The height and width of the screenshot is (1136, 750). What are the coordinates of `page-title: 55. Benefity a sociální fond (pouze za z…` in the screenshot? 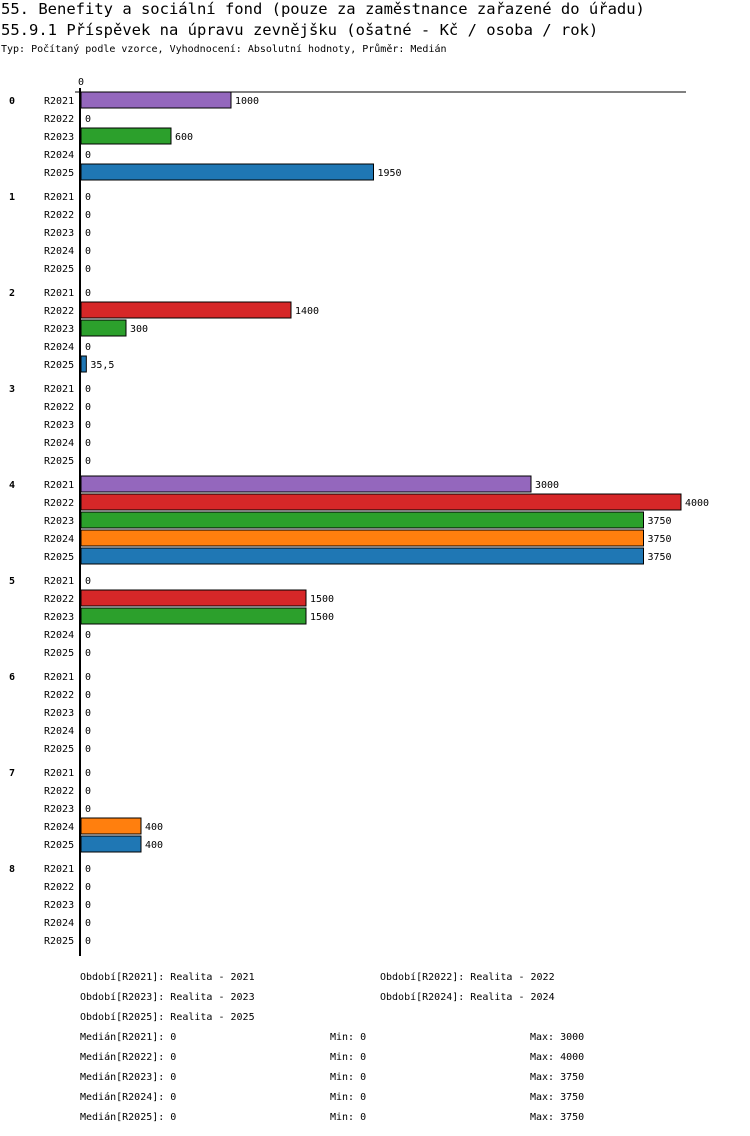 It's located at (323, 9).